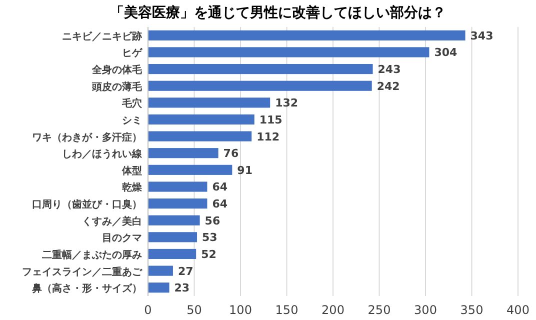 This screenshot has width=536, height=320. What do you see at coordinates (86, 288) in the screenshot?
I see `y-tick-label: 鼻（高さ・形・サイズ）` at bounding box center [86, 288].